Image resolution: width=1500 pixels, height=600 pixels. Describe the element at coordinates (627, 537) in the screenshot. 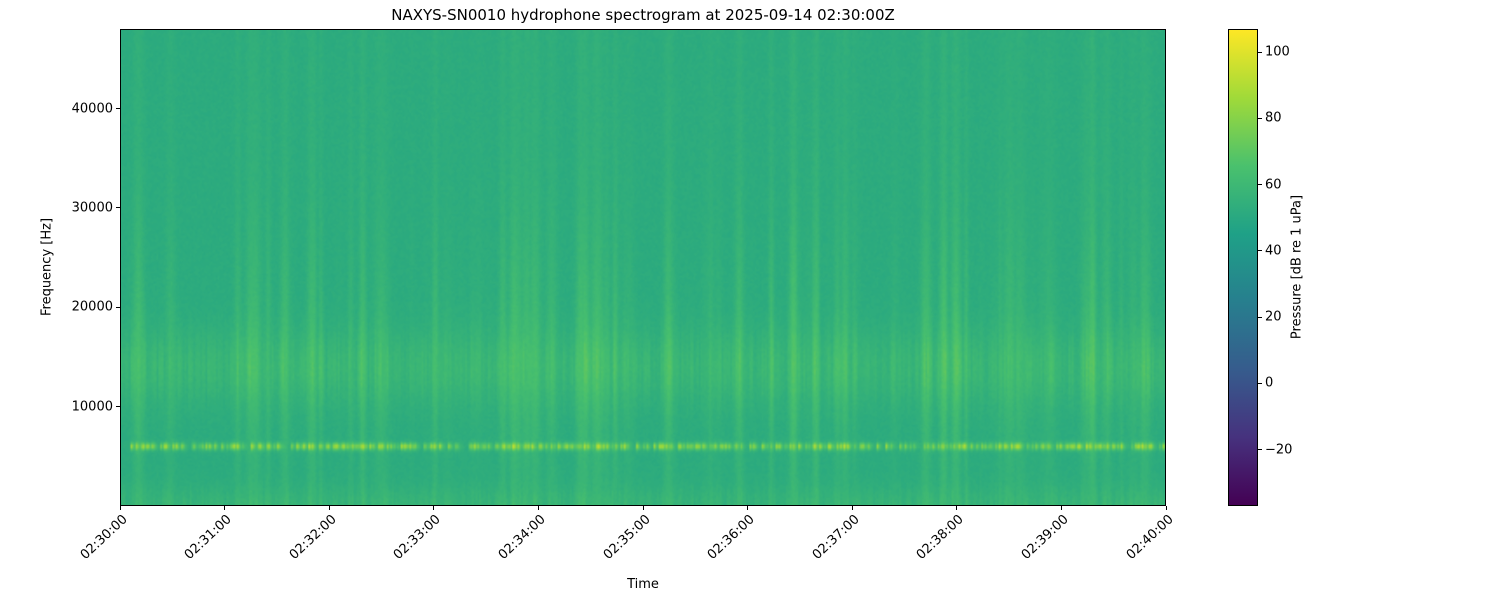

I see `x-tick-label: 02:35:00` at that location.